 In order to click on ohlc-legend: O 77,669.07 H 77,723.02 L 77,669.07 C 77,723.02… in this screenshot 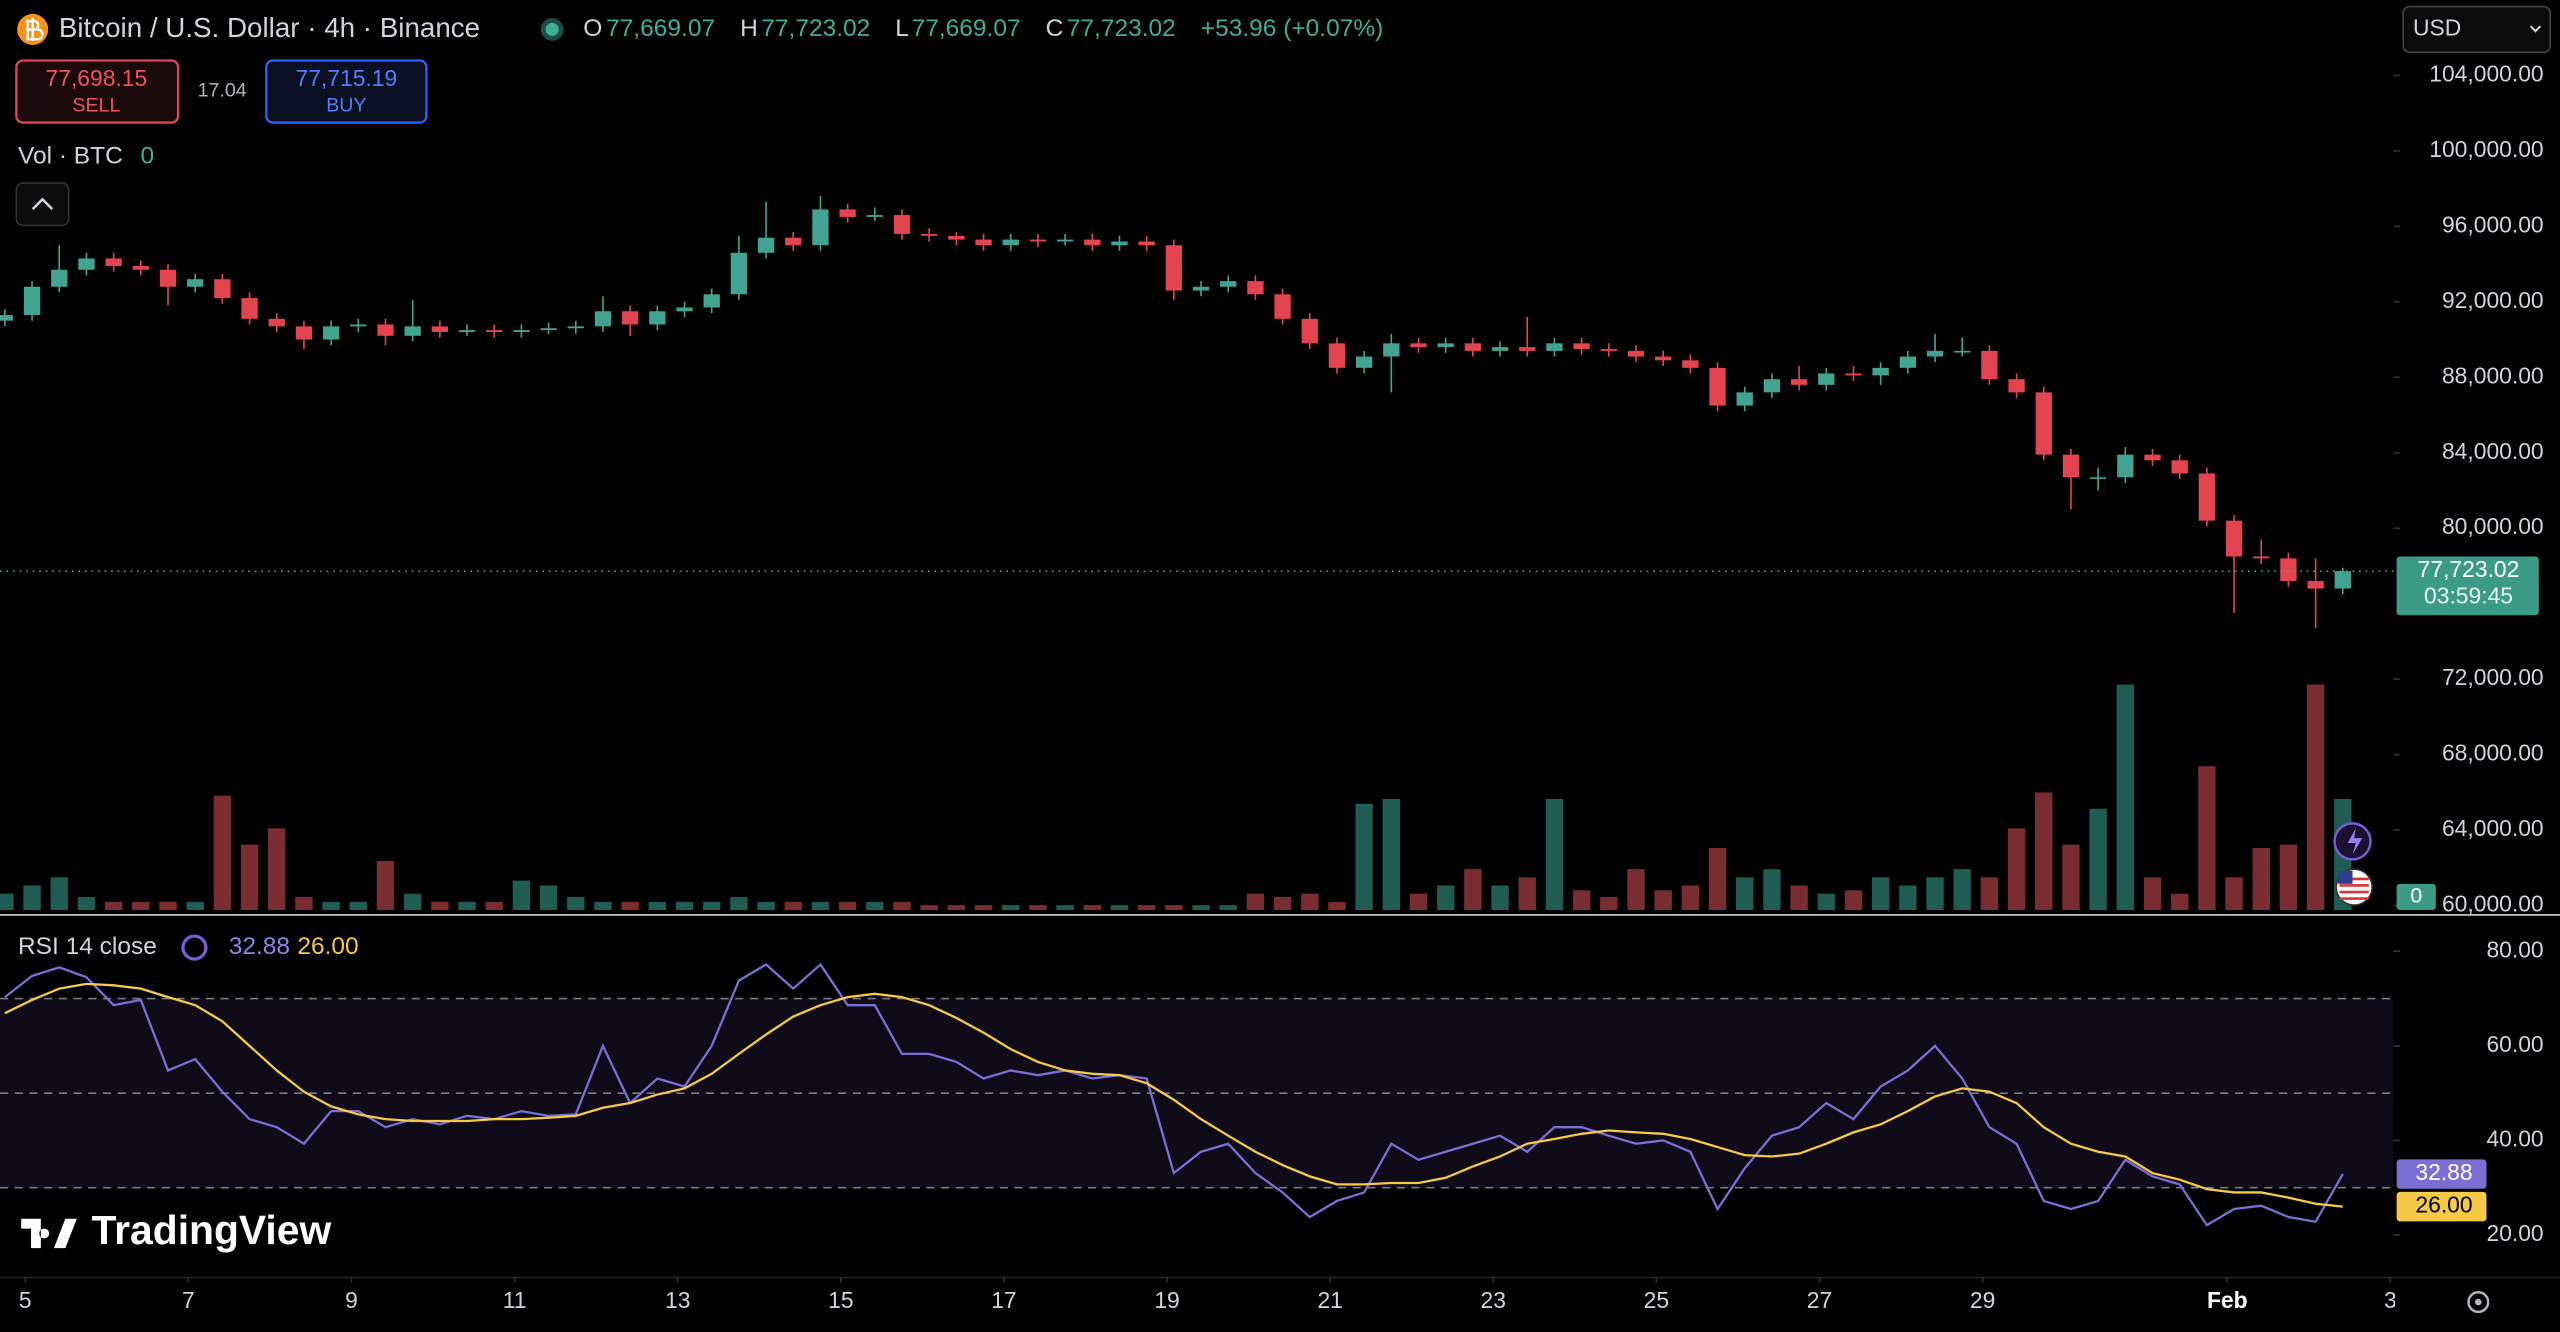, I will do `click(983, 28)`.